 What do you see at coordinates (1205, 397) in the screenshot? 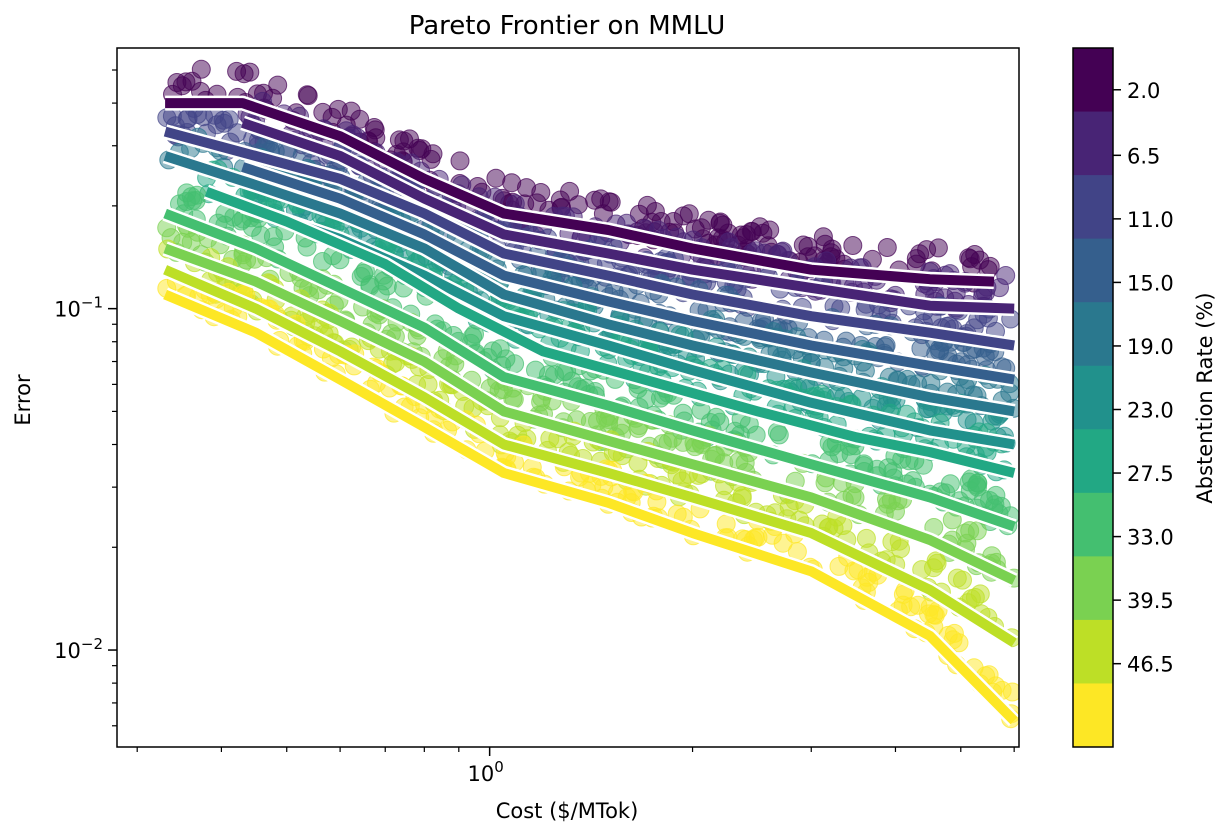
I see `colorbar-label: Abstention Rate (%)` at bounding box center [1205, 397].